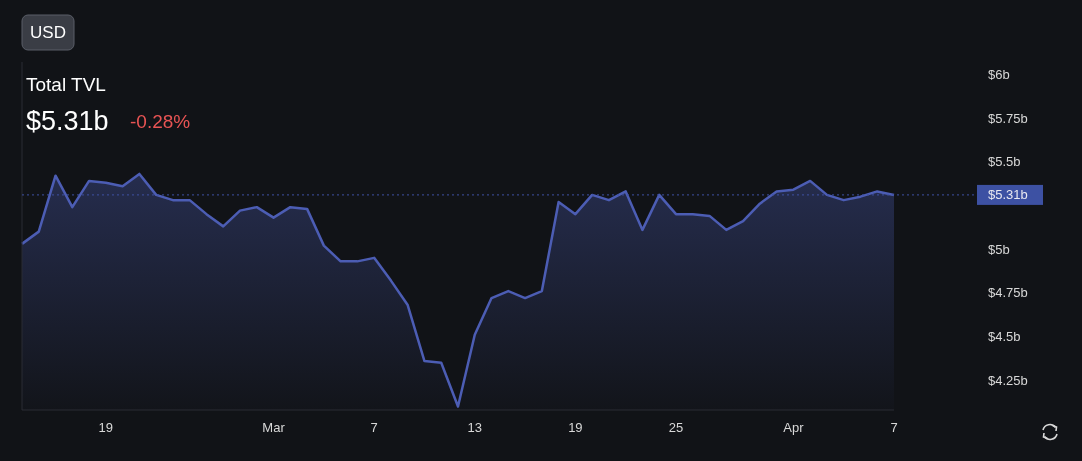  Describe the element at coordinates (67, 121) in the screenshot. I see `text: $5.31b` at that location.